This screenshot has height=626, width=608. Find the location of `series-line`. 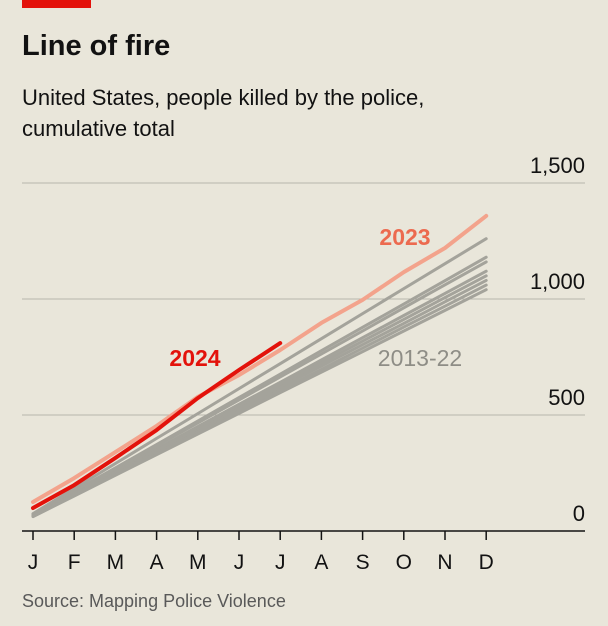

series-line is located at coordinates (157, 425).